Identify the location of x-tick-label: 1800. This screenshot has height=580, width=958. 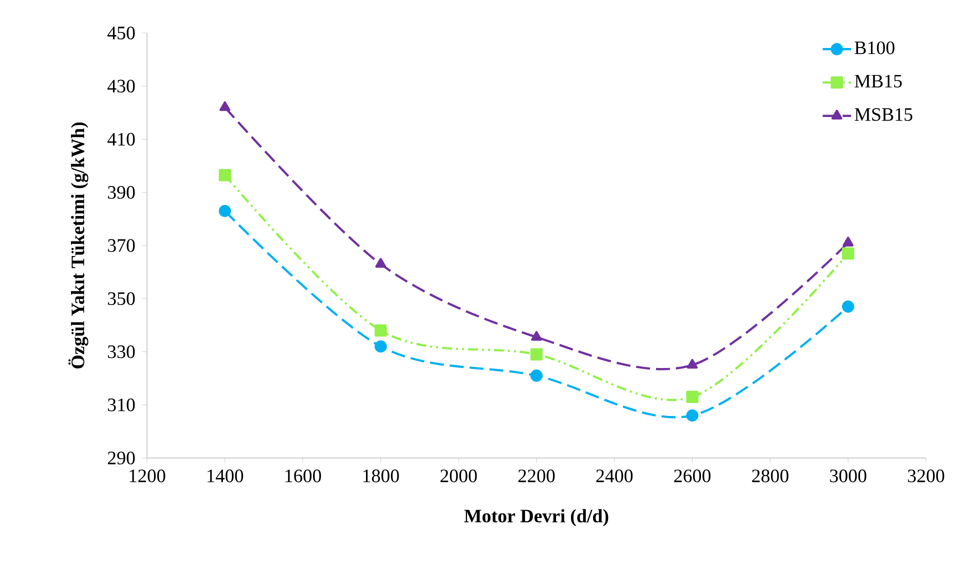
(381, 476).